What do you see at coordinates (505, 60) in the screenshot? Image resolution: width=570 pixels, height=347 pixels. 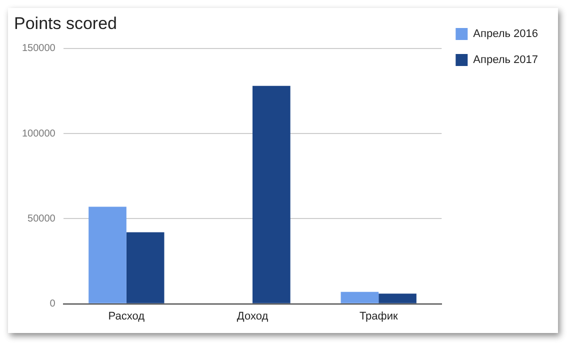 I see `legend-label: Апрель 2017` at bounding box center [505, 60].